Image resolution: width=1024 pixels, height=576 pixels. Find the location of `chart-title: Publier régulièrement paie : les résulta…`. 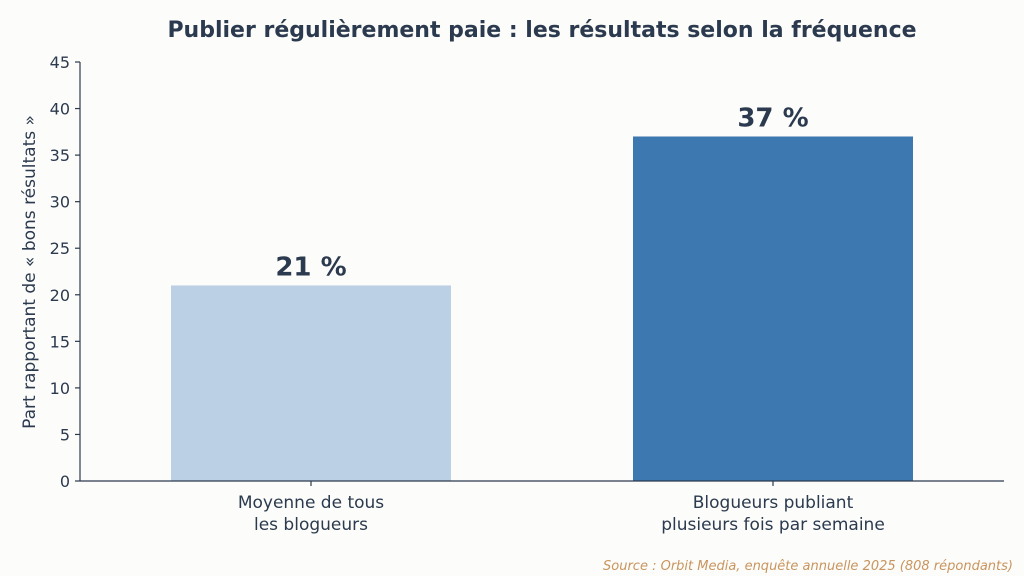

chart-title: Publier régulièrement paie : les résulta… is located at coordinates (541, 30).